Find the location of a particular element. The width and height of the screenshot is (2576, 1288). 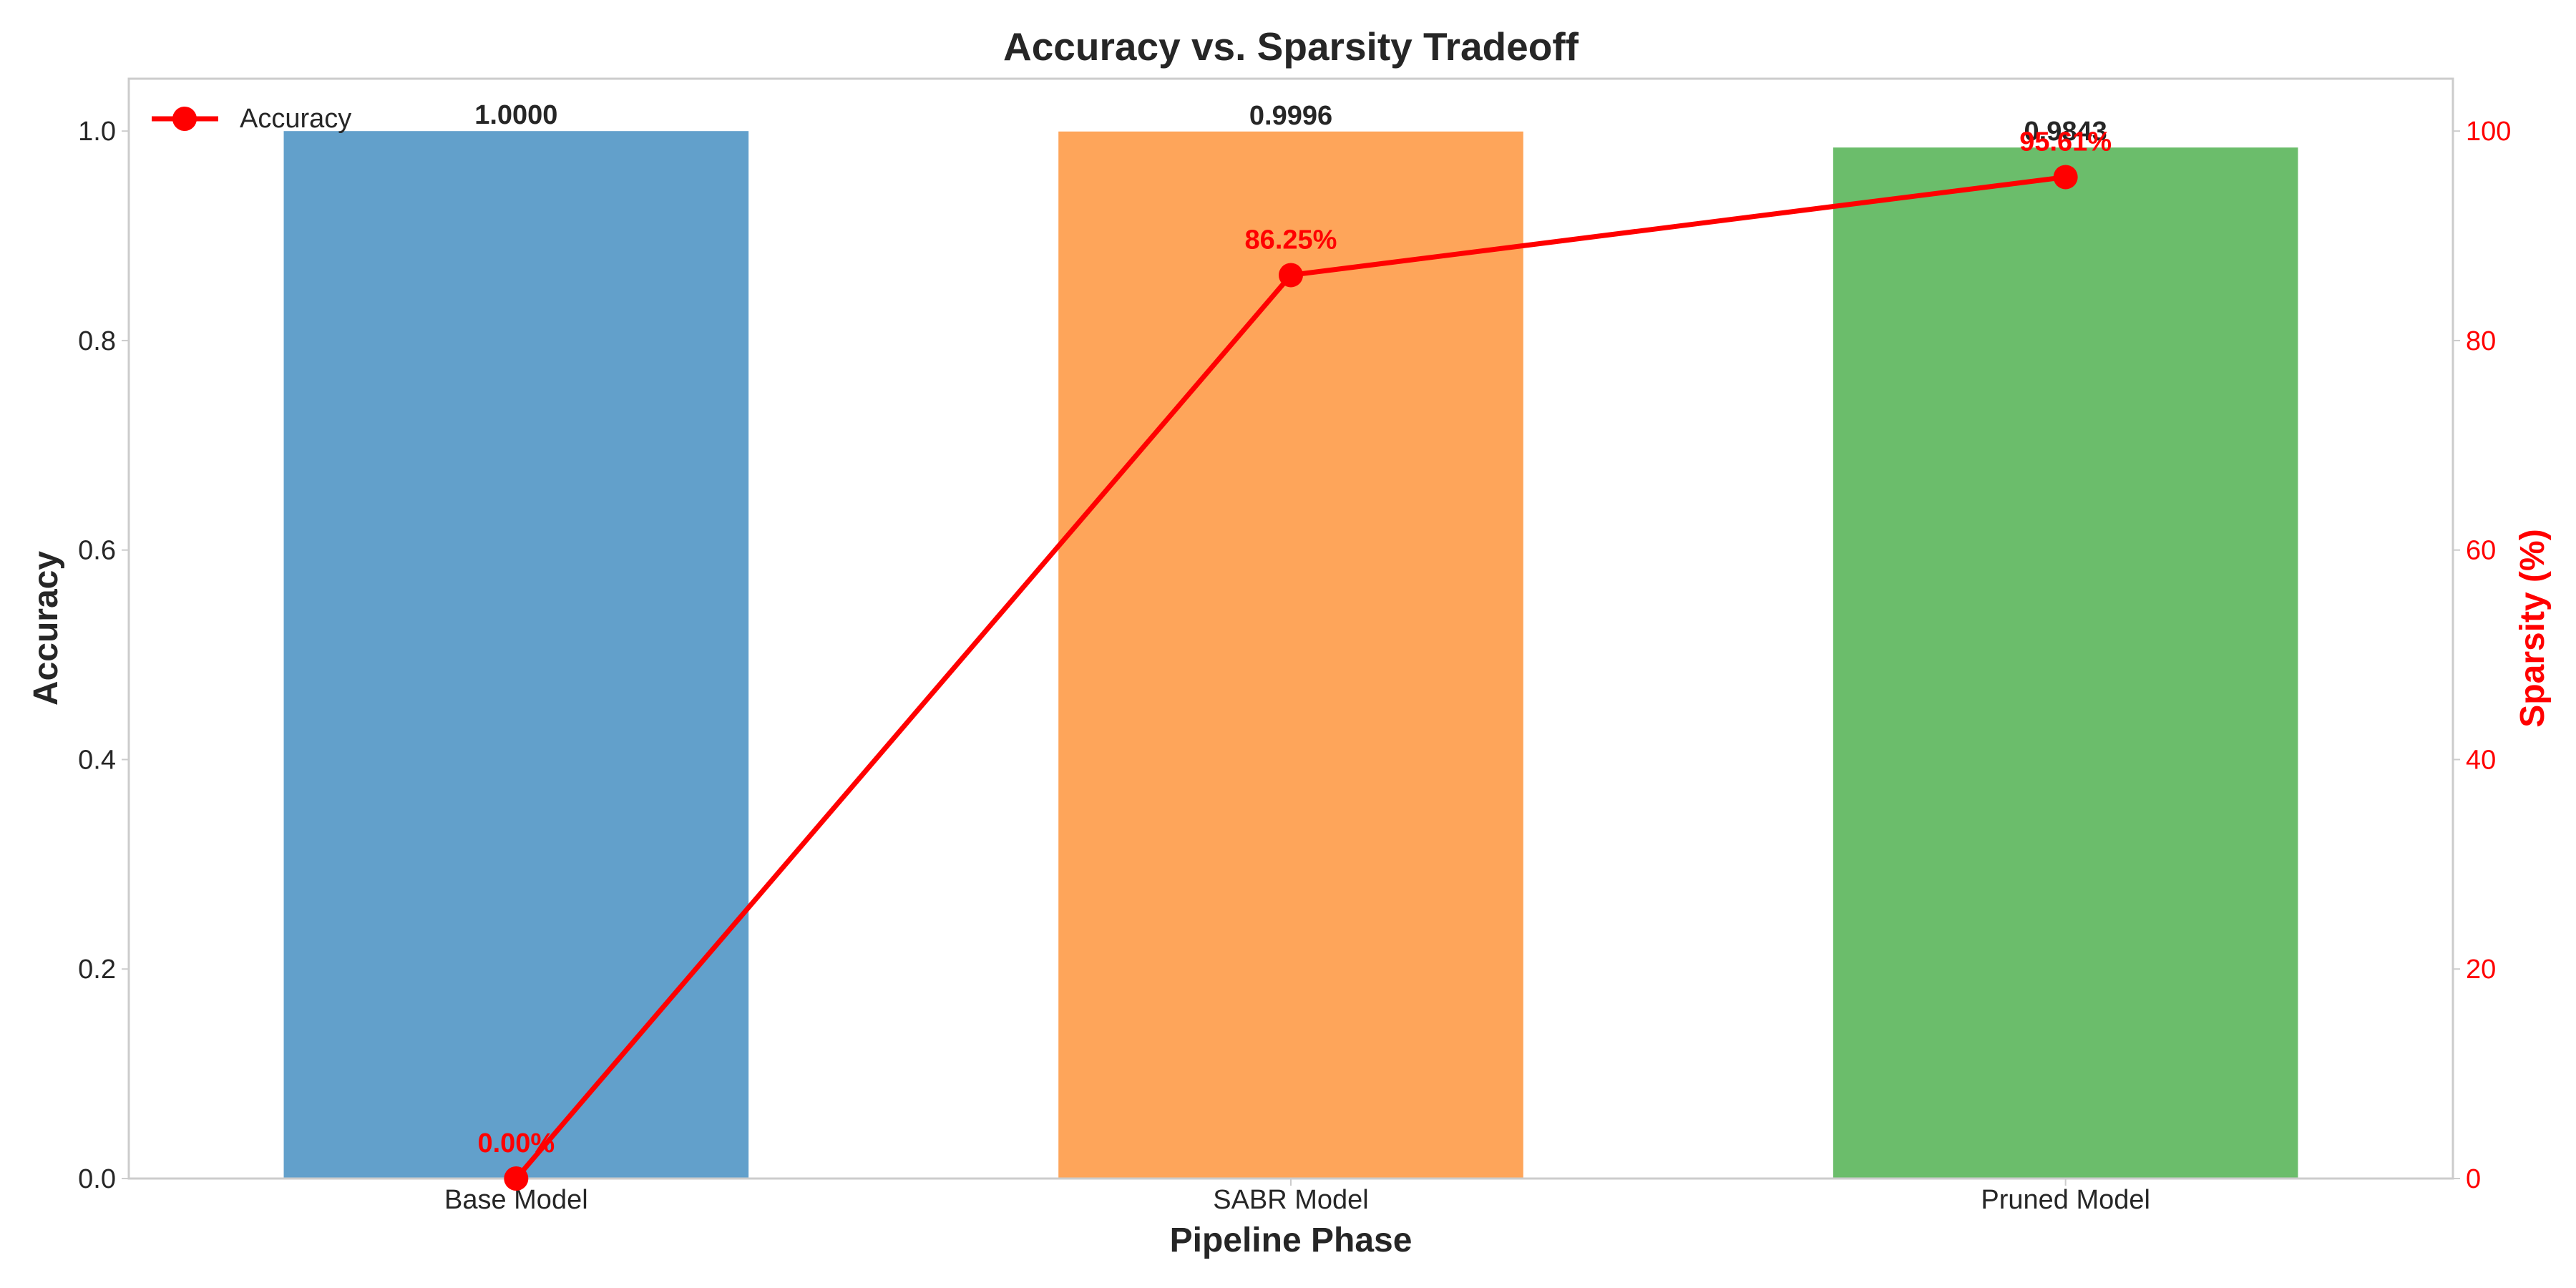

bar-value-label-1: 1.0000 is located at coordinates (515, 115).